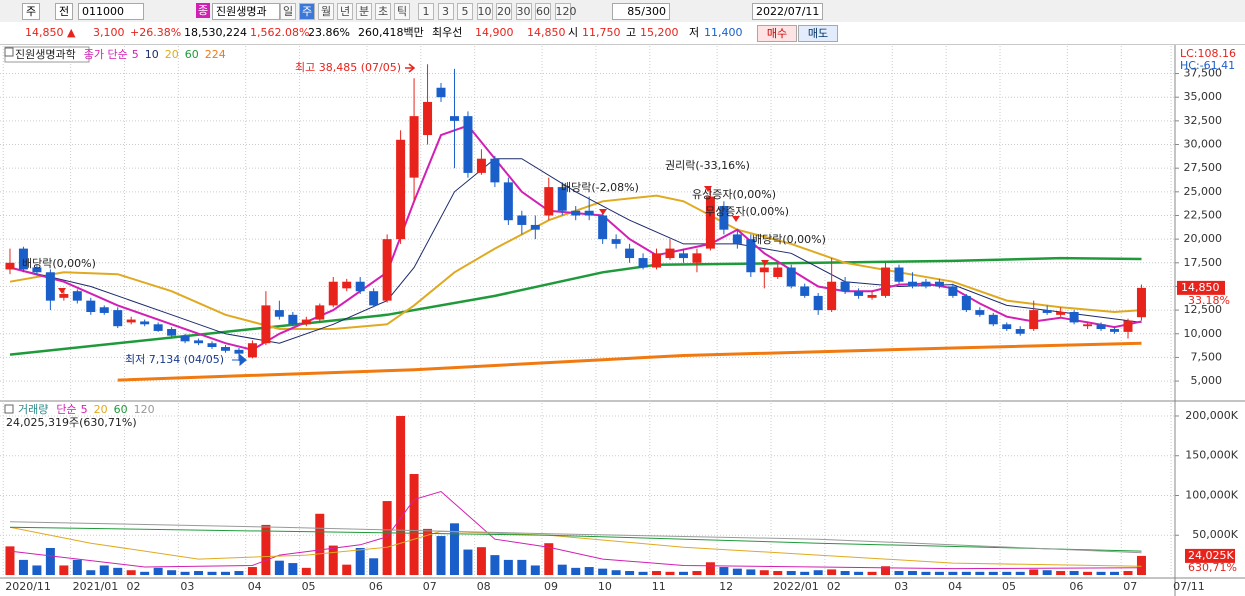  I want to click on period-button: 분, so click(364, 11).